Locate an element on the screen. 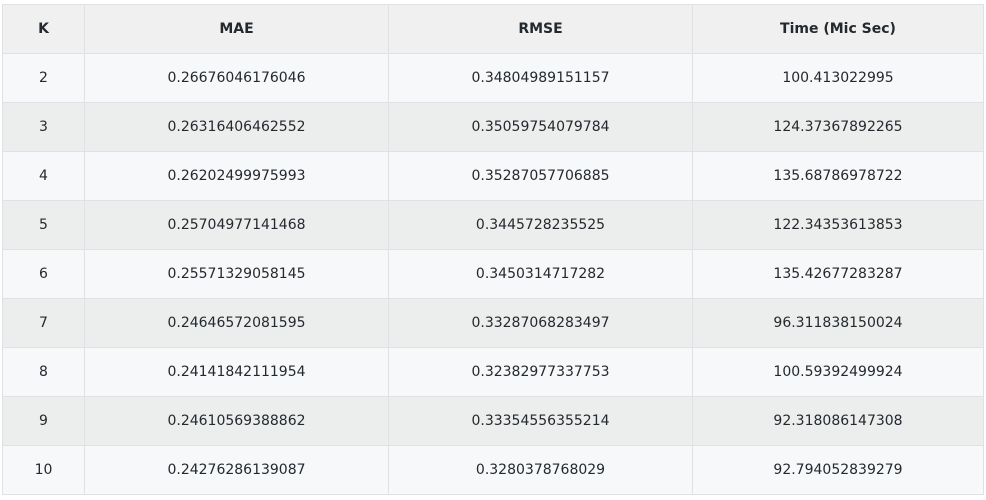 The width and height of the screenshot is (986, 500). cell-mae: 0.26316406462552 is located at coordinates (236, 127).